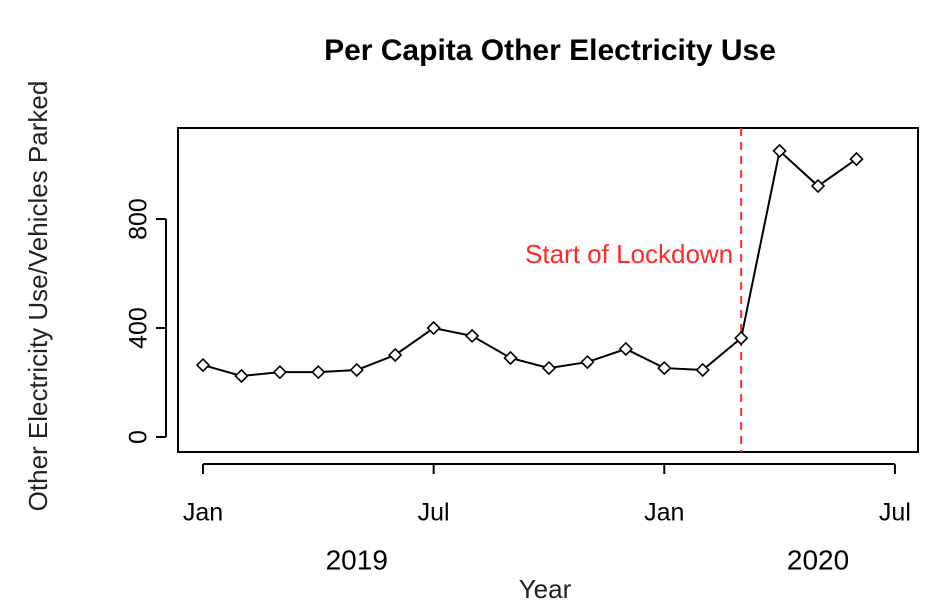  Describe the element at coordinates (139, 328) in the screenshot. I see `y-tick-label: 400` at that location.